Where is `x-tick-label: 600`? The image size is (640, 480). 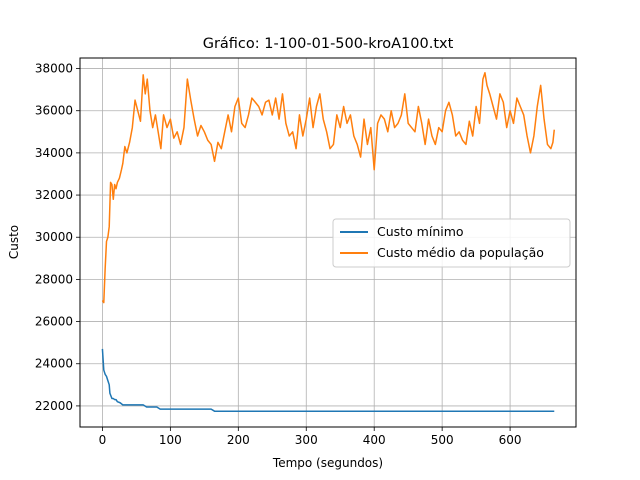
x-tick-label: 600 is located at coordinates (510, 440).